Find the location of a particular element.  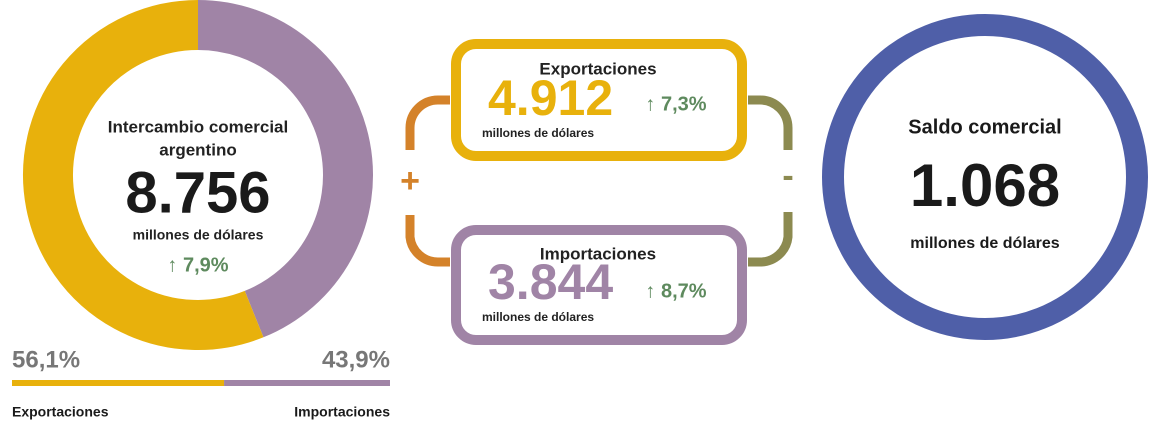

share-label: 43,9% is located at coordinates (356, 359).